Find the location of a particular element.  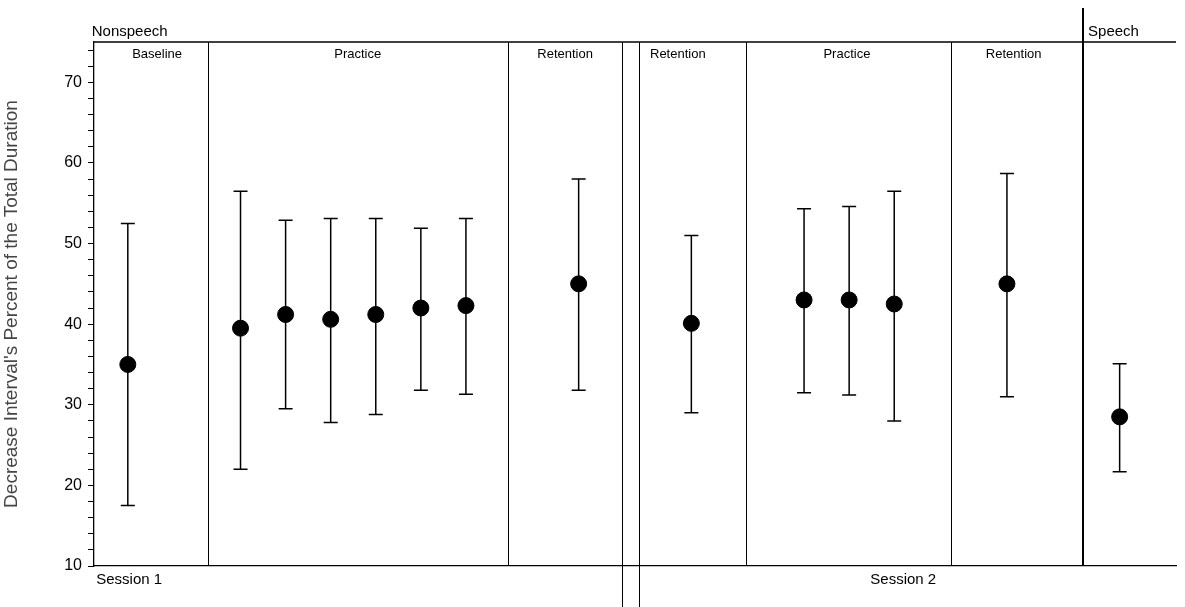

text: Session 1 is located at coordinates (129, 578).